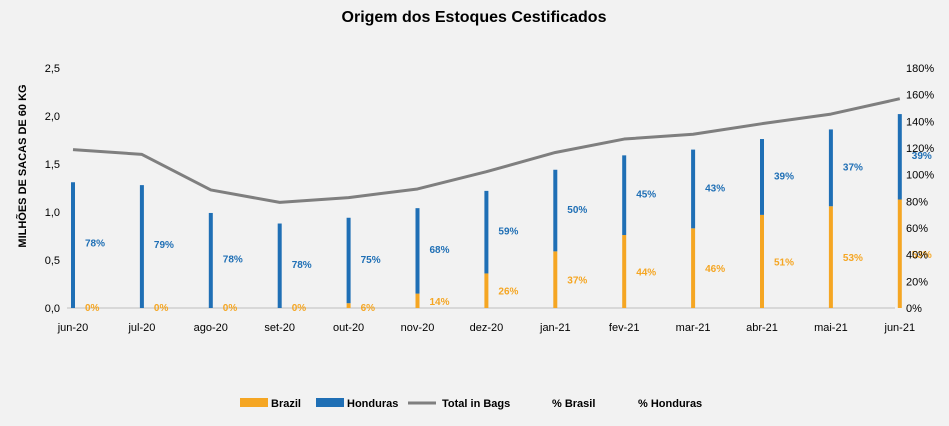  What do you see at coordinates (508, 292) in the screenshot?
I see `pct-brasil-label: 26%` at bounding box center [508, 292].